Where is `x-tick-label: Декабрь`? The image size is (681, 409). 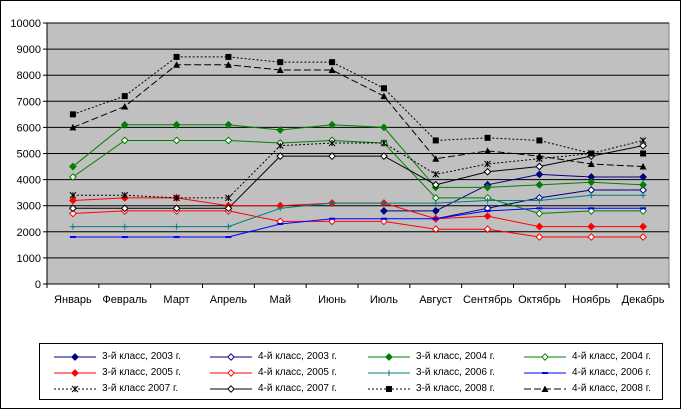 x-tick-label: Декабрь is located at coordinates (643, 300).